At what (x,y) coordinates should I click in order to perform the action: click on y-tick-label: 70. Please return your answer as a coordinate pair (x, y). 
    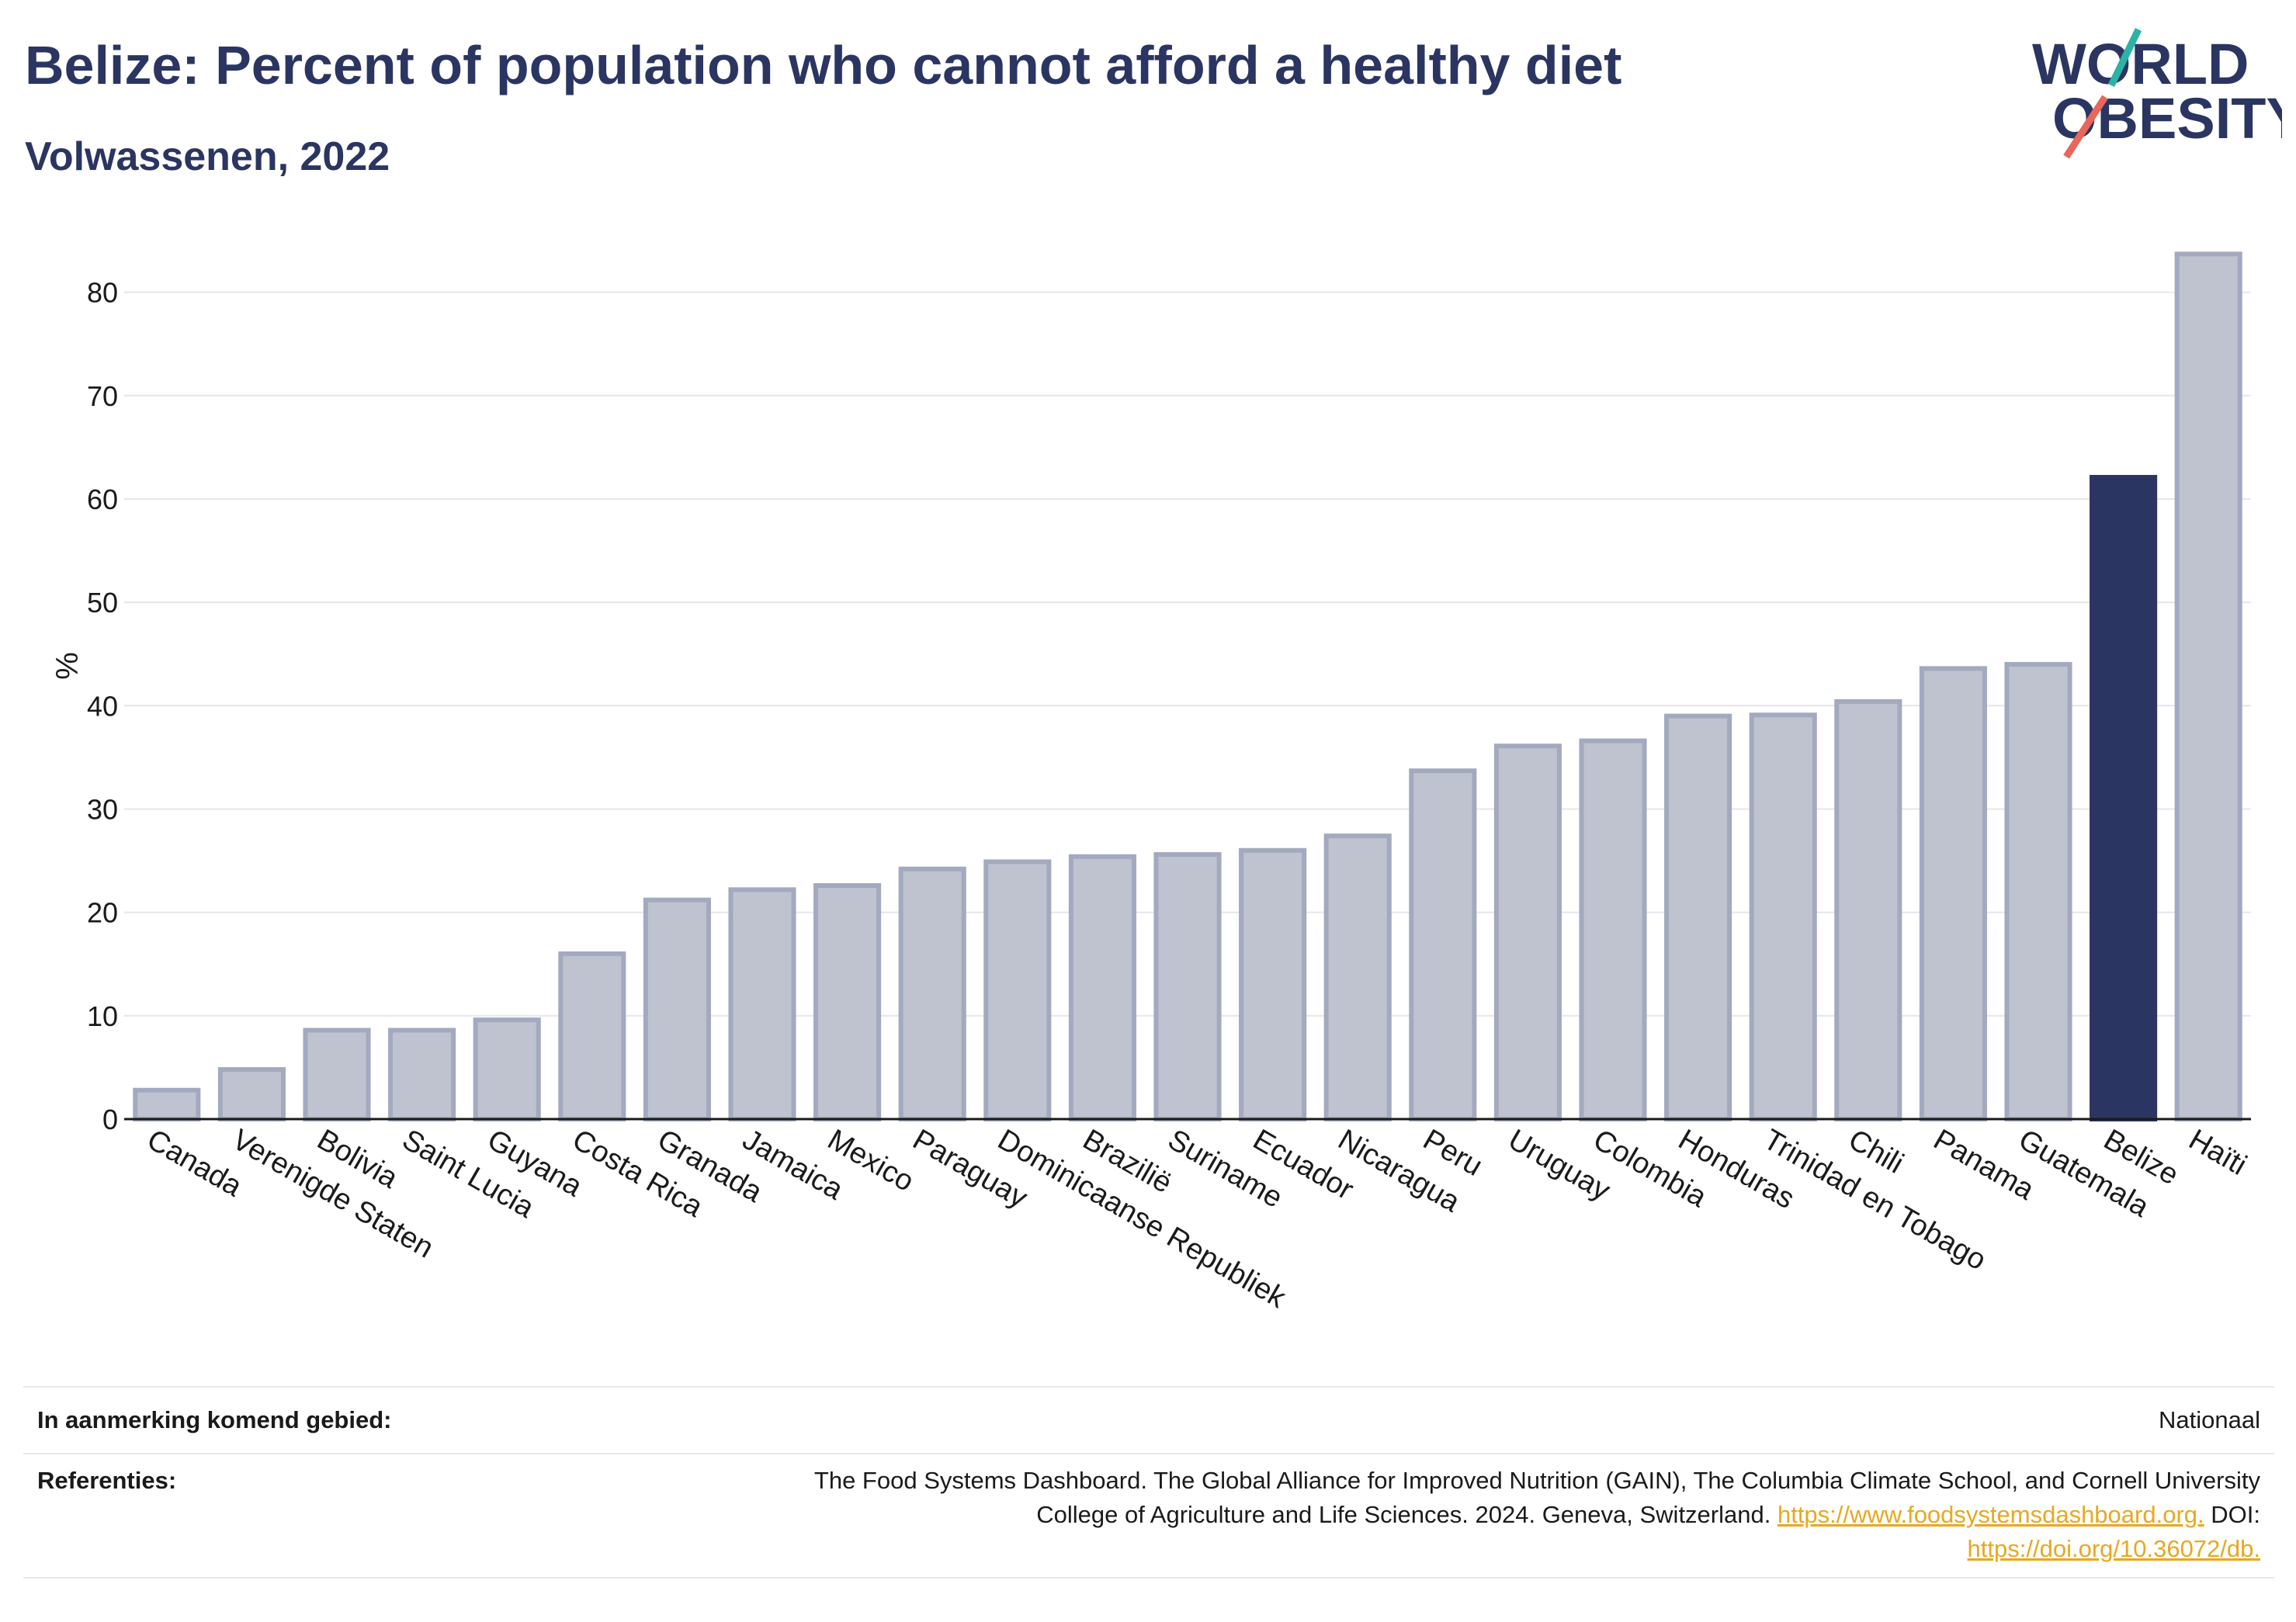
    Looking at the image, I should click on (102, 396).